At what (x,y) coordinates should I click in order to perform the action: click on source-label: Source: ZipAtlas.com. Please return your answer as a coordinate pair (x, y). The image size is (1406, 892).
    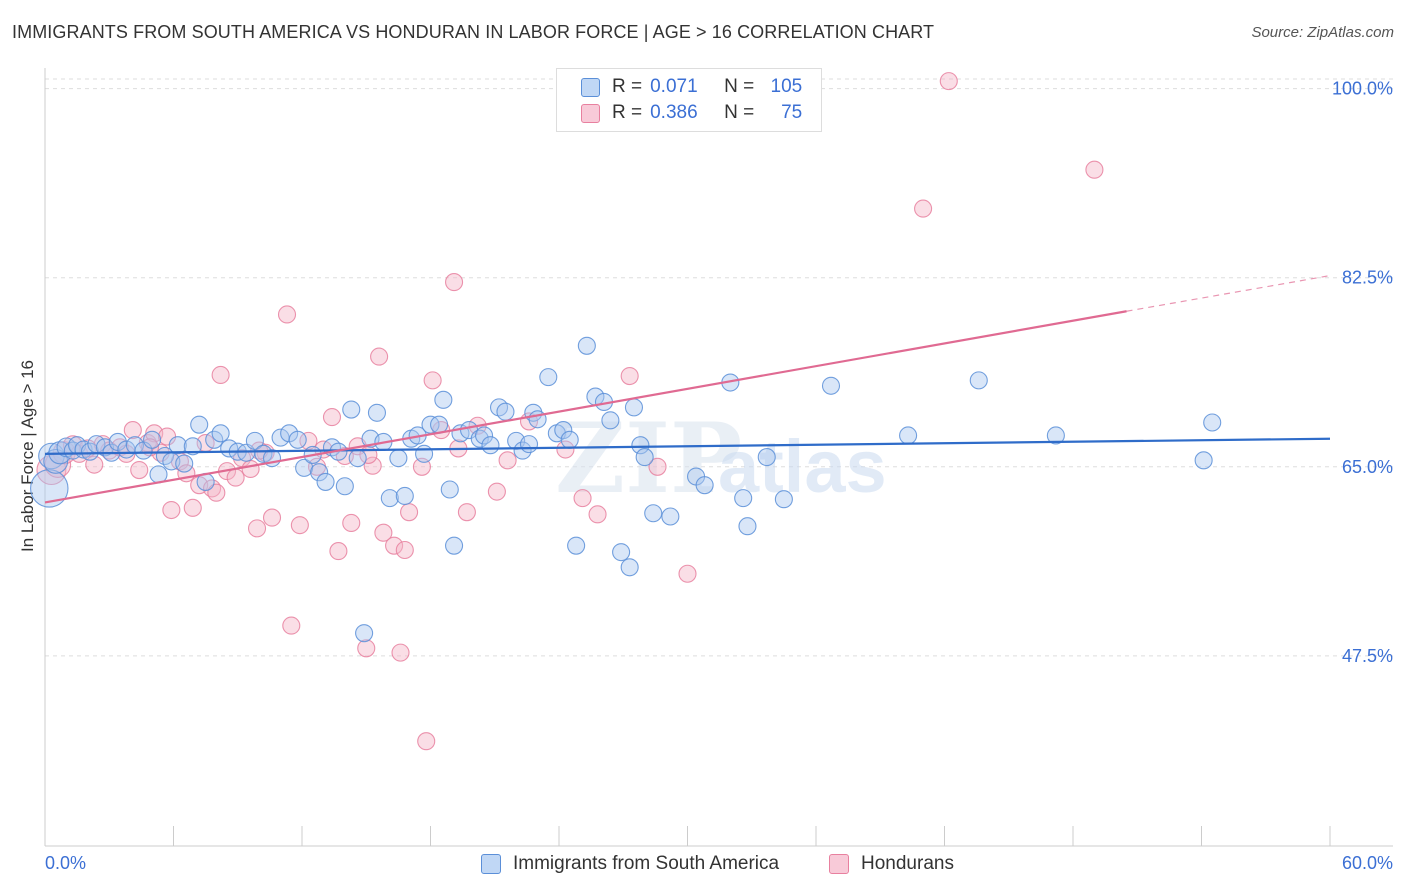
    Looking at the image, I should click on (1322, 32).